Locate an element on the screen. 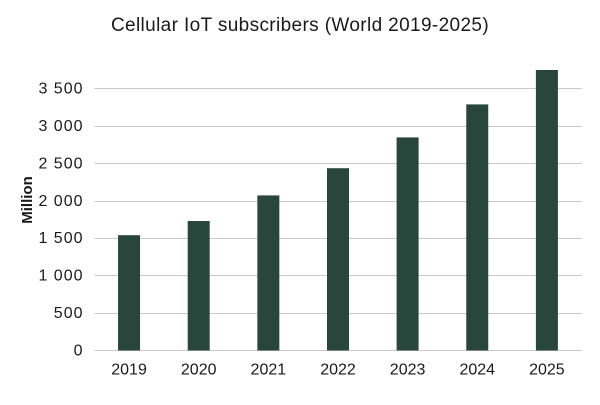 This screenshot has width=600, height=405. svg-text: 2021 is located at coordinates (269, 370).